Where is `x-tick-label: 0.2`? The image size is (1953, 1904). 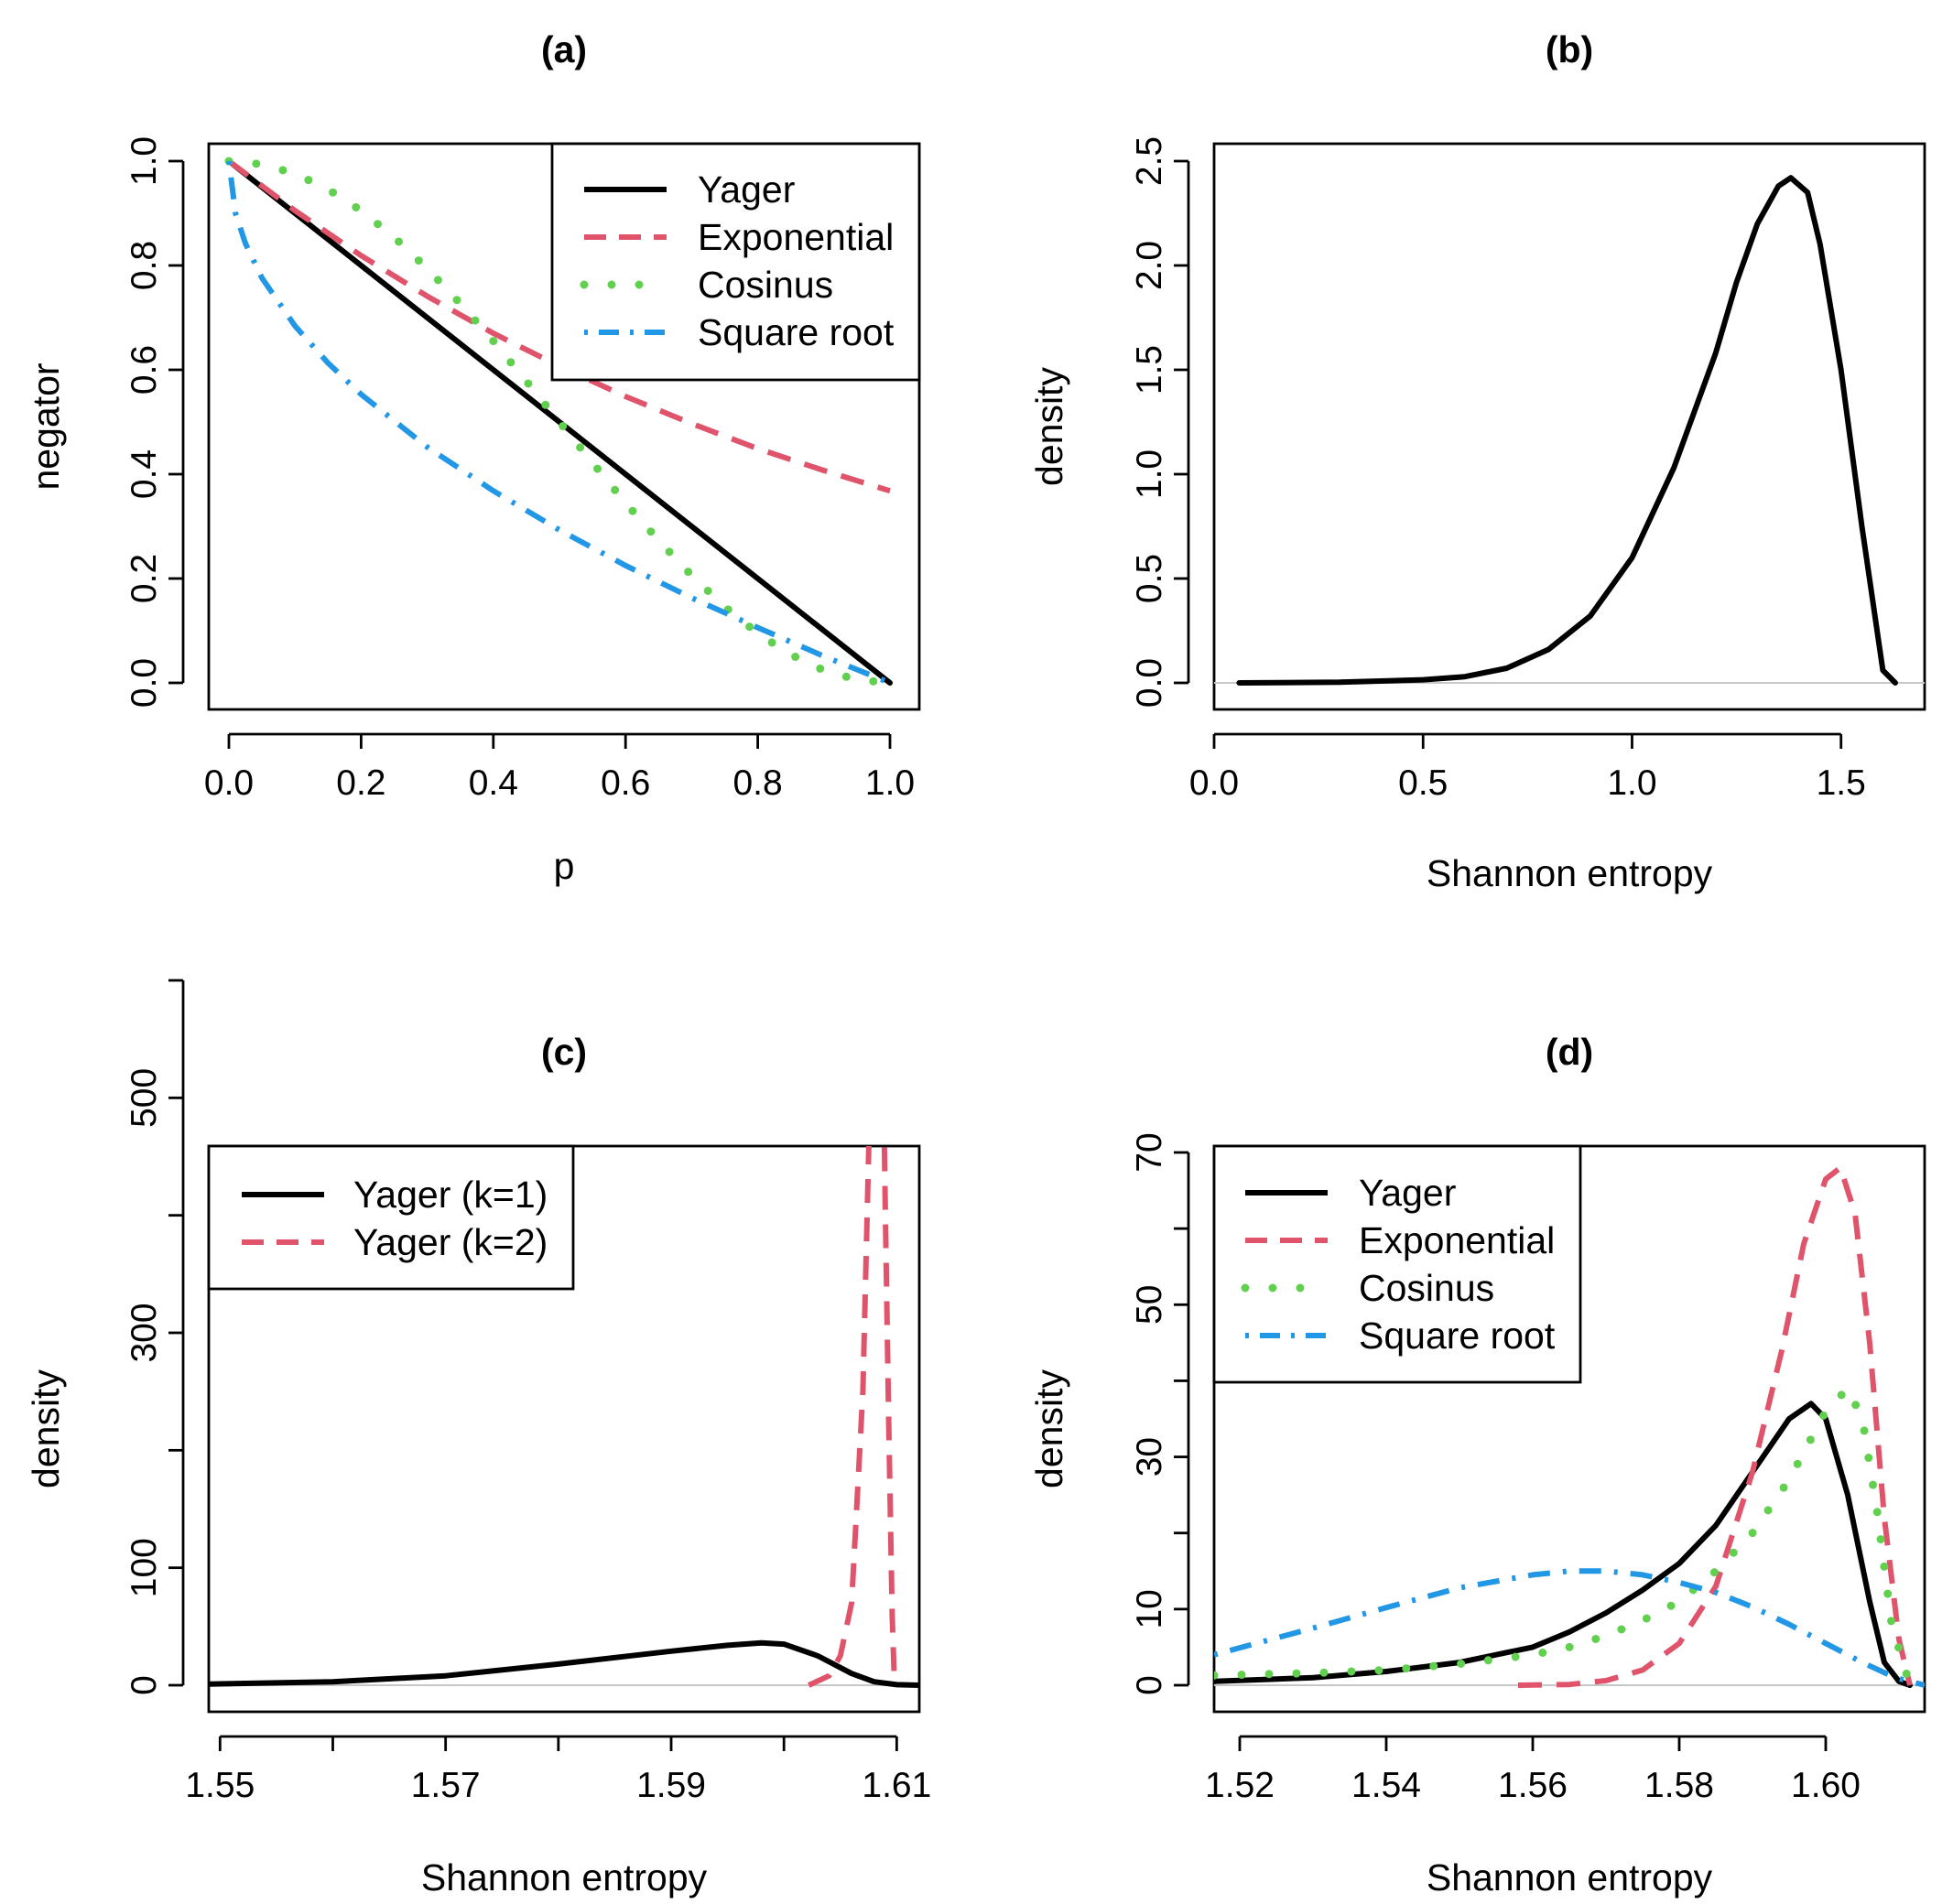 x-tick-label: 0.2 is located at coordinates (361, 783).